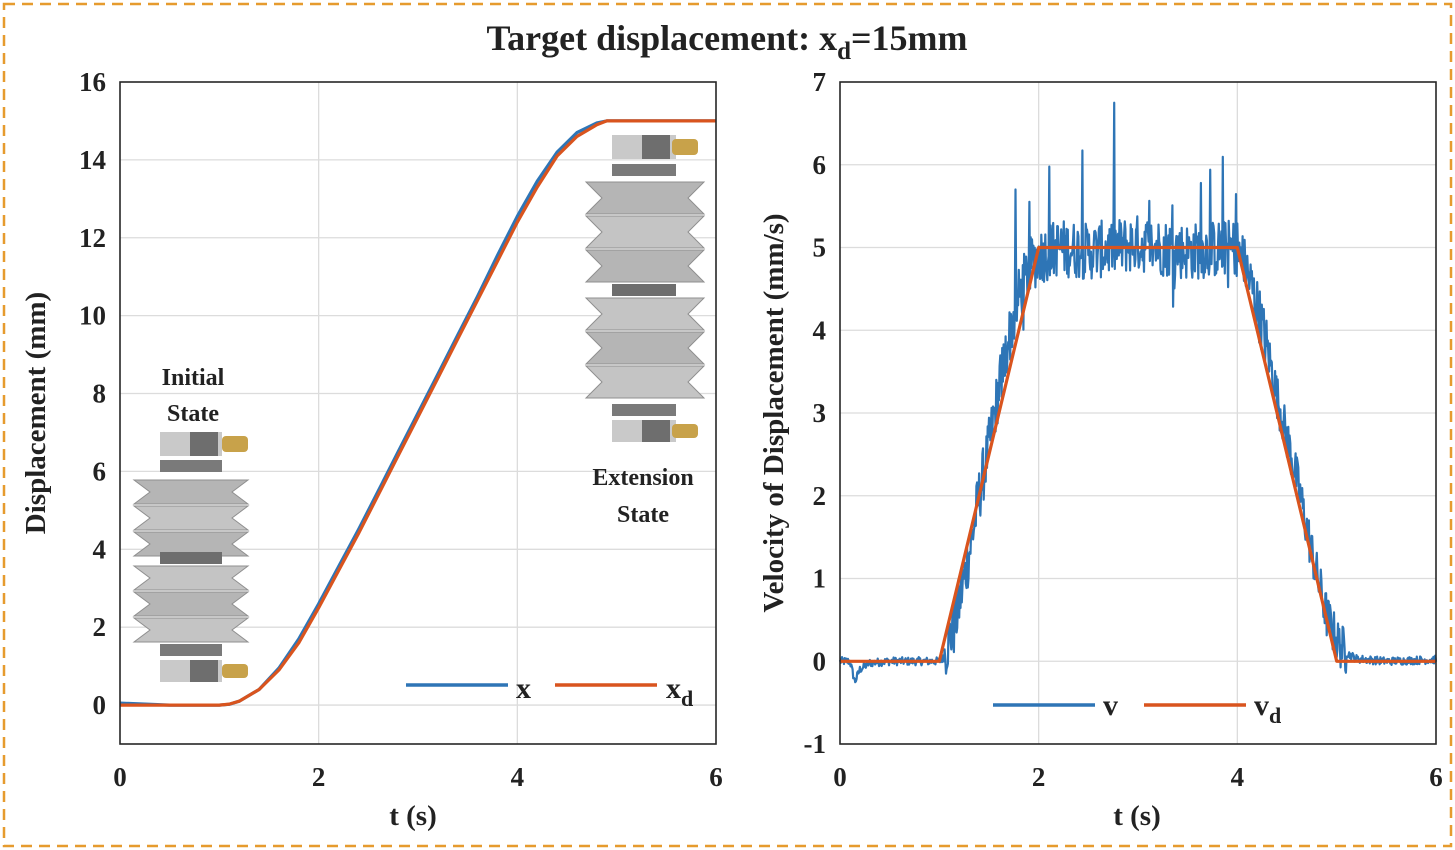 This screenshot has height=850, width=1455. Describe the element at coordinates (815, 744) in the screenshot. I see `velocity-y-tick-label: -1` at that location.